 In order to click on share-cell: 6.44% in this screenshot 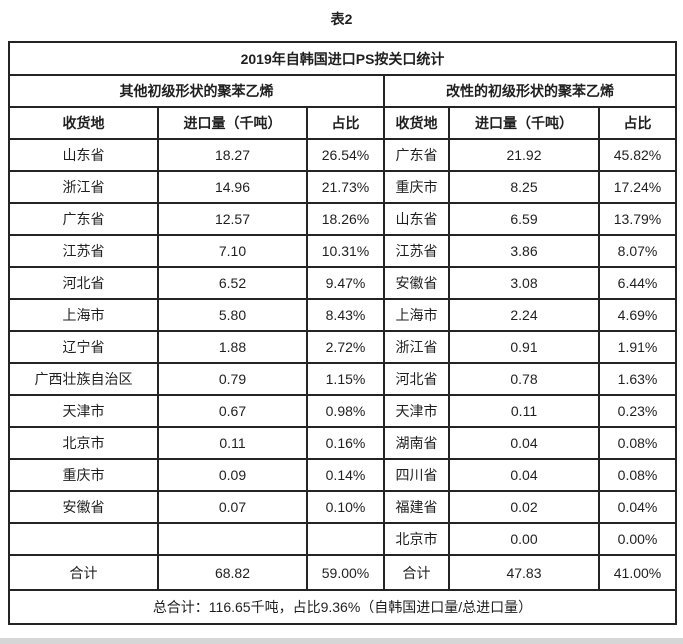, I will do `click(637, 283)`.